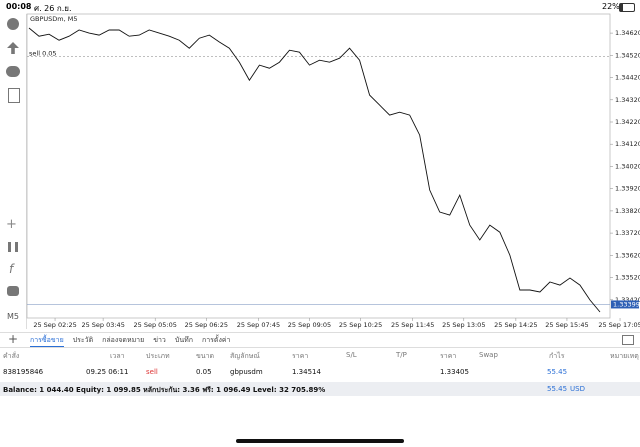 This screenshot has width=640, height=447. Describe the element at coordinates (624, 356) in the screenshot. I see `column-header: หมายเหตุ` at that location.